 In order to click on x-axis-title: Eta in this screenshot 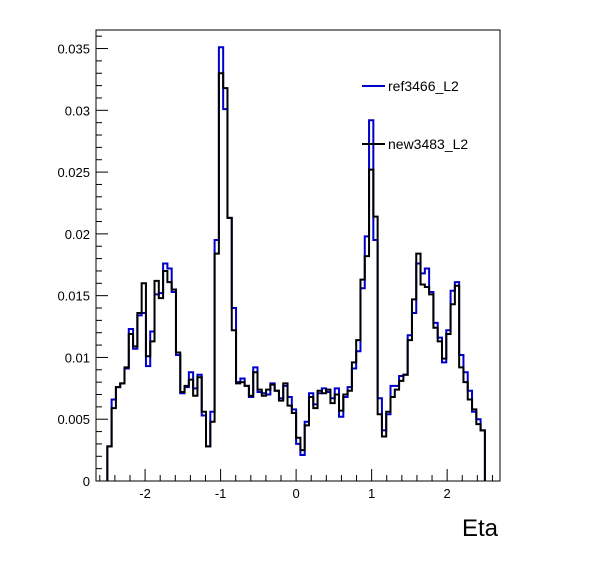, I will do `click(480, 528)`.